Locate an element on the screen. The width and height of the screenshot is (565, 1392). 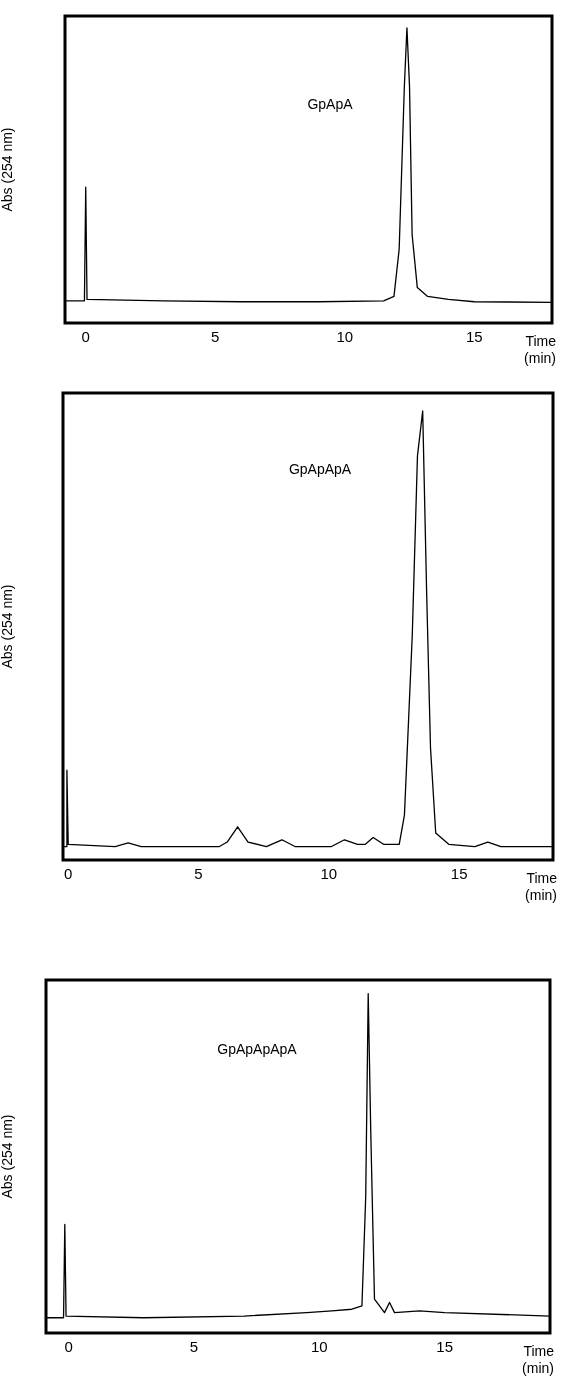
annotation: GpApA is located at coordinates (330, 103).